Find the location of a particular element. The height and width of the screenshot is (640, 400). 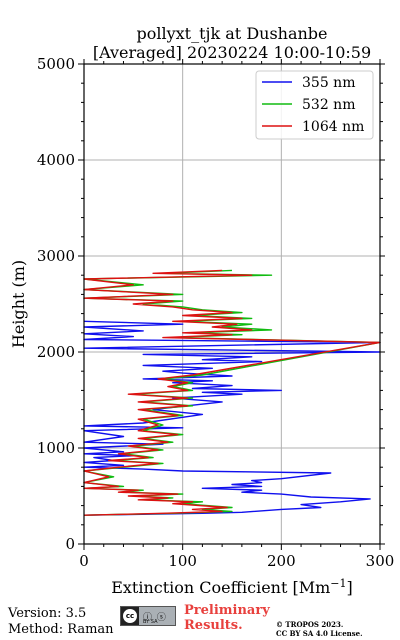

x-axis-label-unit-power: −1 is located at coordinates (338, 583).